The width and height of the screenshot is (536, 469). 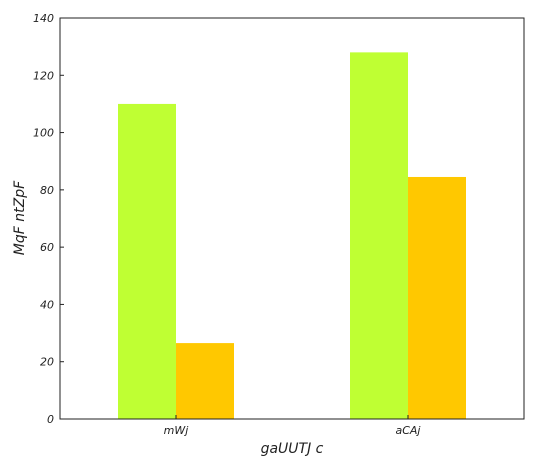 What do you see at coordinates (292, 426) in the screenshot?
I see `x-axis-ticks: mWj aCAj` at bounding box center [292, 426].